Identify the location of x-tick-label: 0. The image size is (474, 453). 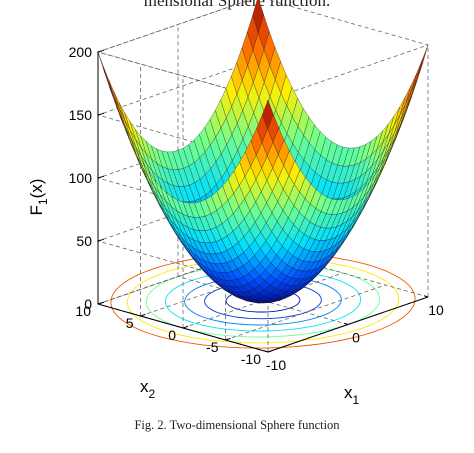
(356, 338).